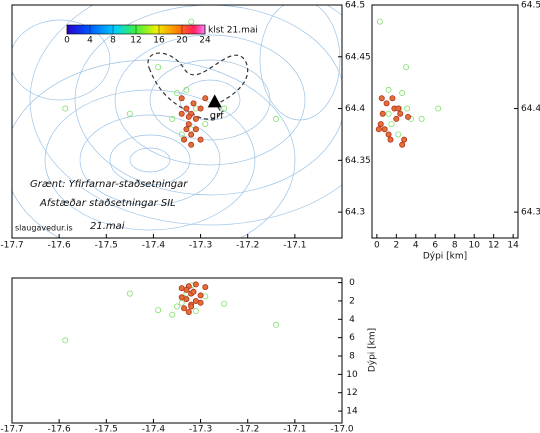 The width and height of the screenshot is (540, 433). What do you see at coordinates (351, 393) in the screenshot?
I see `y-tick-label: 12` at bounding box center [351, 393].